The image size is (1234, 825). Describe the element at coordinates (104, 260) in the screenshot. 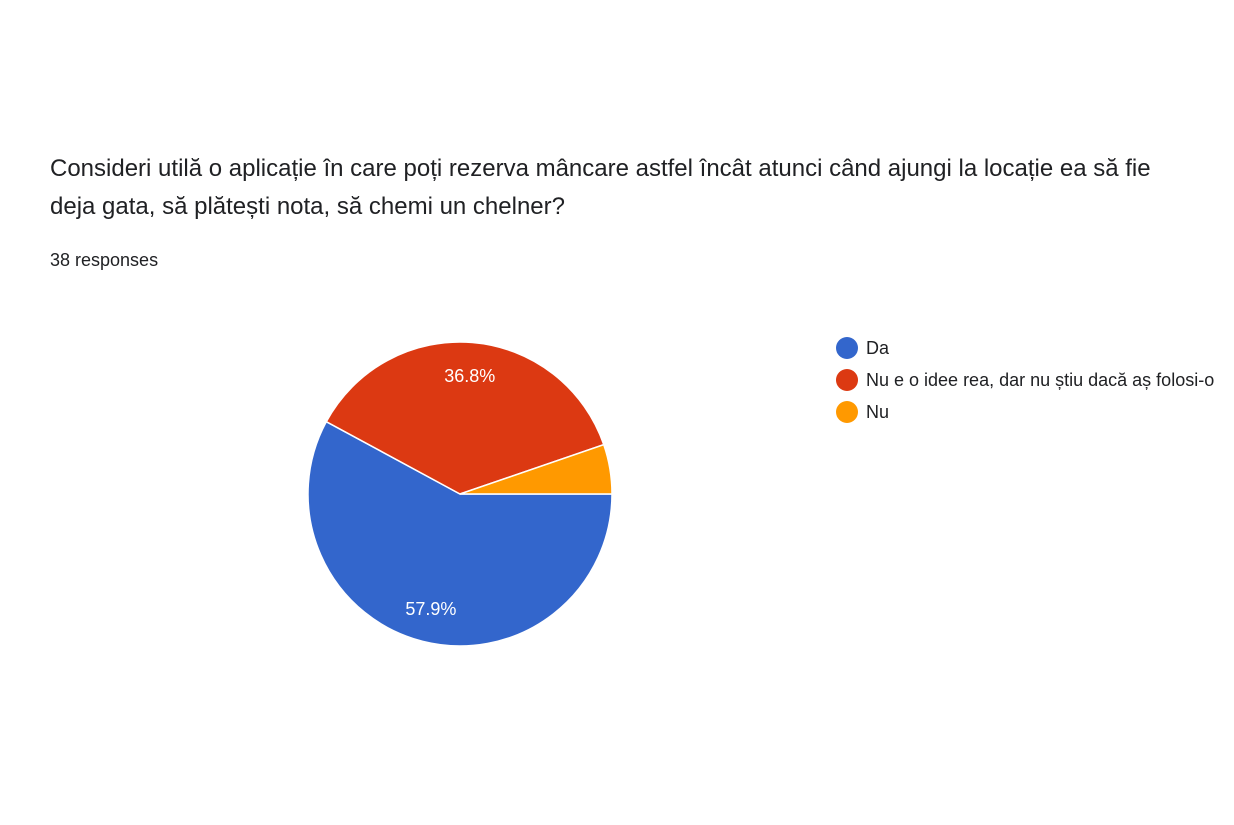

I see `response-count: 38 responses` at that location.